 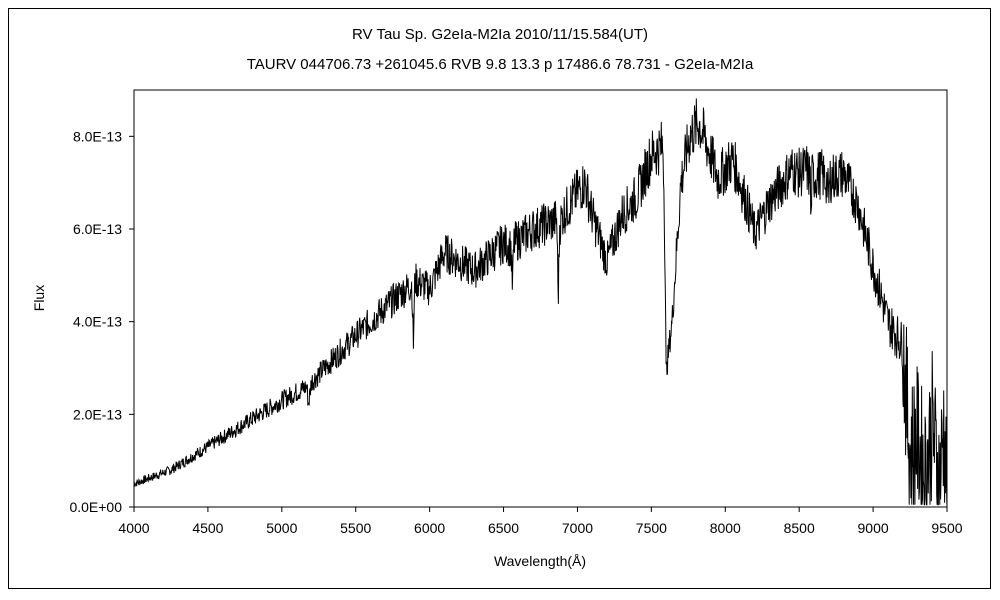 What do you see at coordinates (95, 507) in the screenshot?
I see `y-tick-label: 0.0E+00` at bounding box center [95, 507].